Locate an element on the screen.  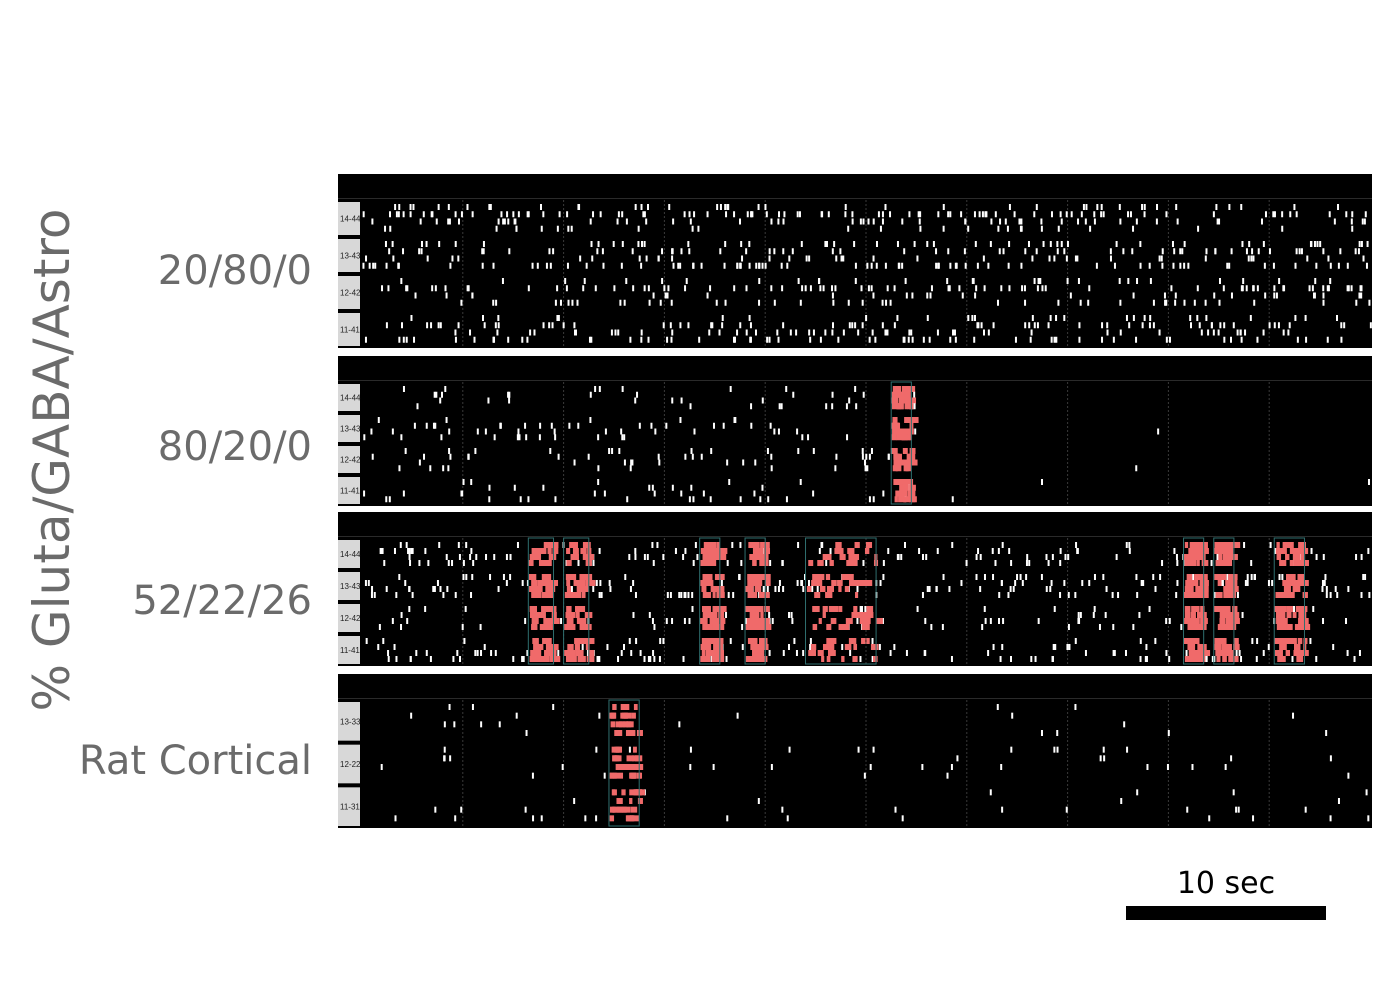
channel-label: 13-43 is located at coordinates (350, 586).